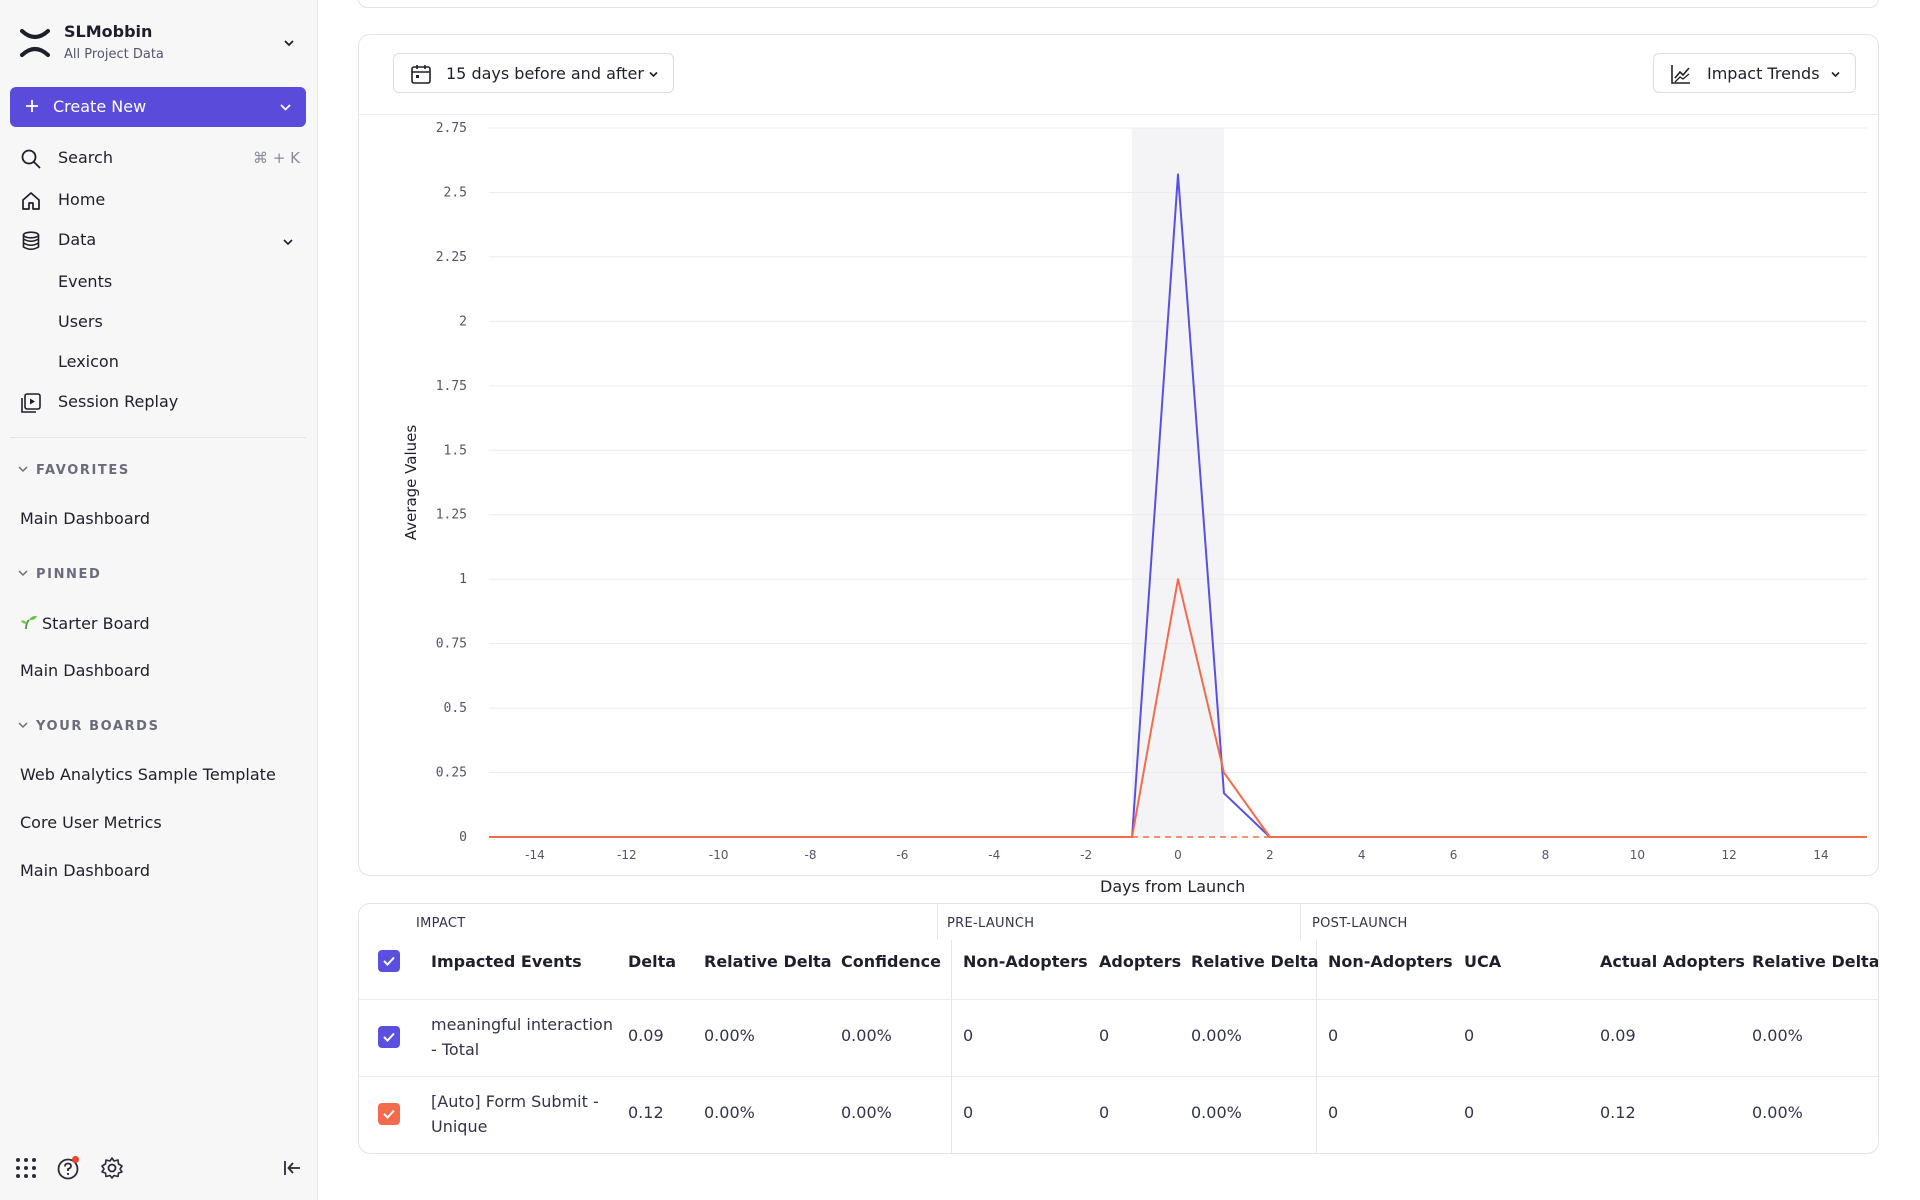  What do you see at coordinates (69, 574) in the screenshot?
I see `pinned-header: PINNED` at bounding box center [69, 574].